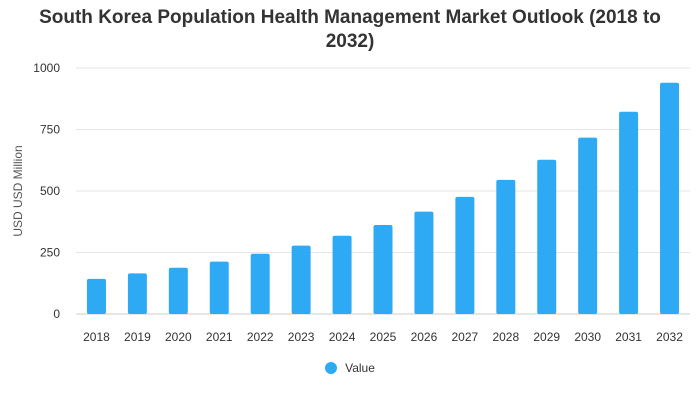 Image resolution: width=700 pixels, height=400 pixels. What do you see at coordinates (301, 337) in the screenshot?
I see `x-tick-label: 2023` at bounding box center [301, 337].